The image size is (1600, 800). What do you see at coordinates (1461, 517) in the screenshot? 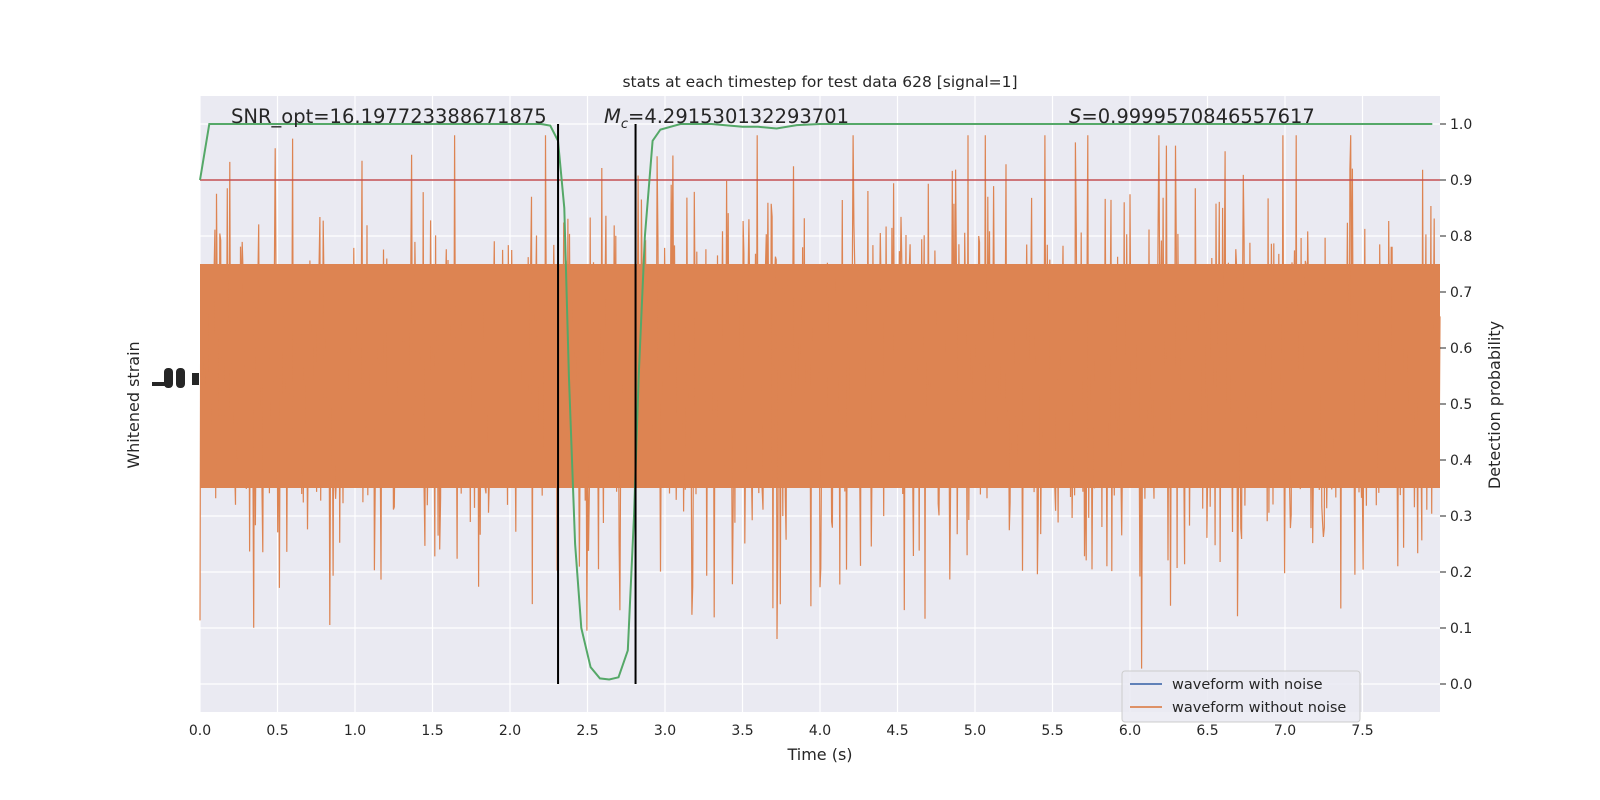
I see `y-tick-label: 0.3` at bounding box center [1461, 517].